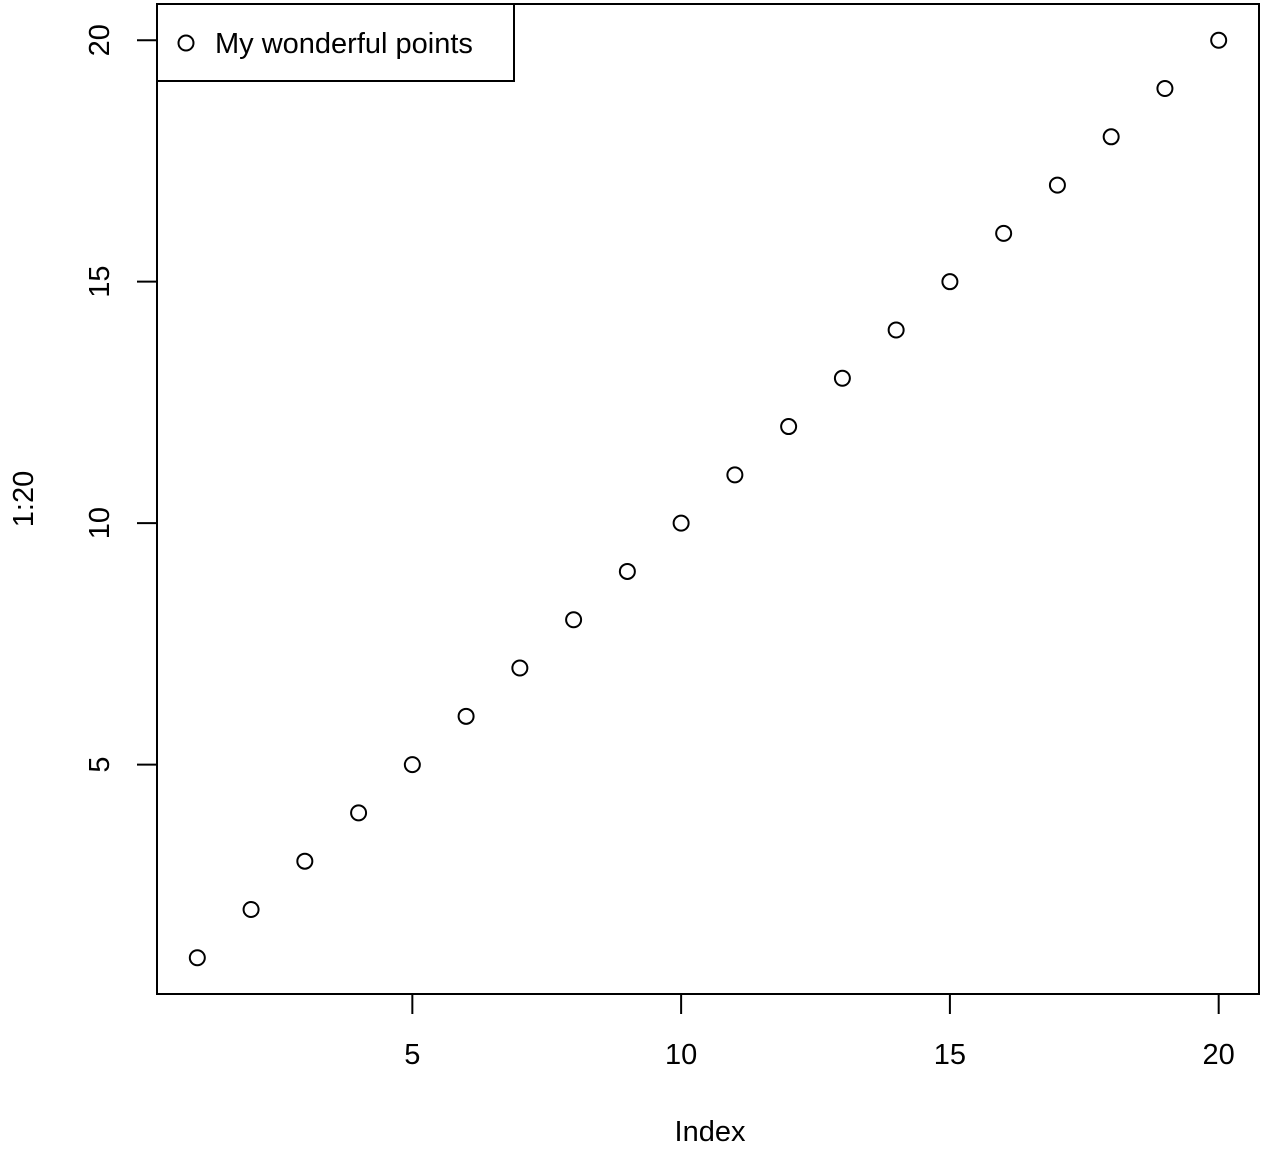 Image resolution: width=1272 pixels, height=1149 pixels. What do you see at coordinates (412, 1055) in the screenshot?
I see `x-tick-label: 5` at bounding box center [412, 1055].